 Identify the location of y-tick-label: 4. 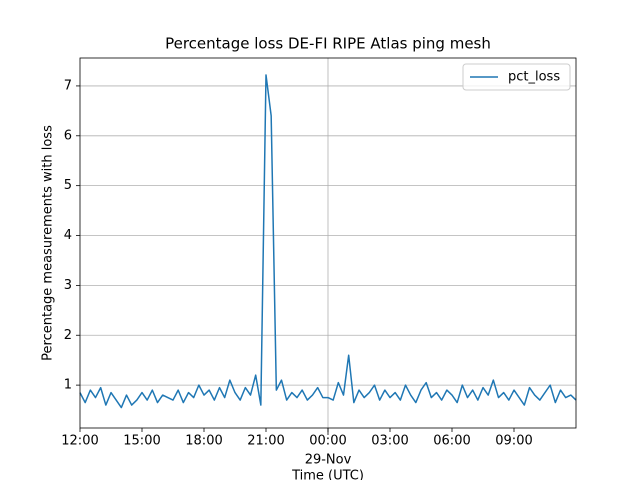
(68, 235).